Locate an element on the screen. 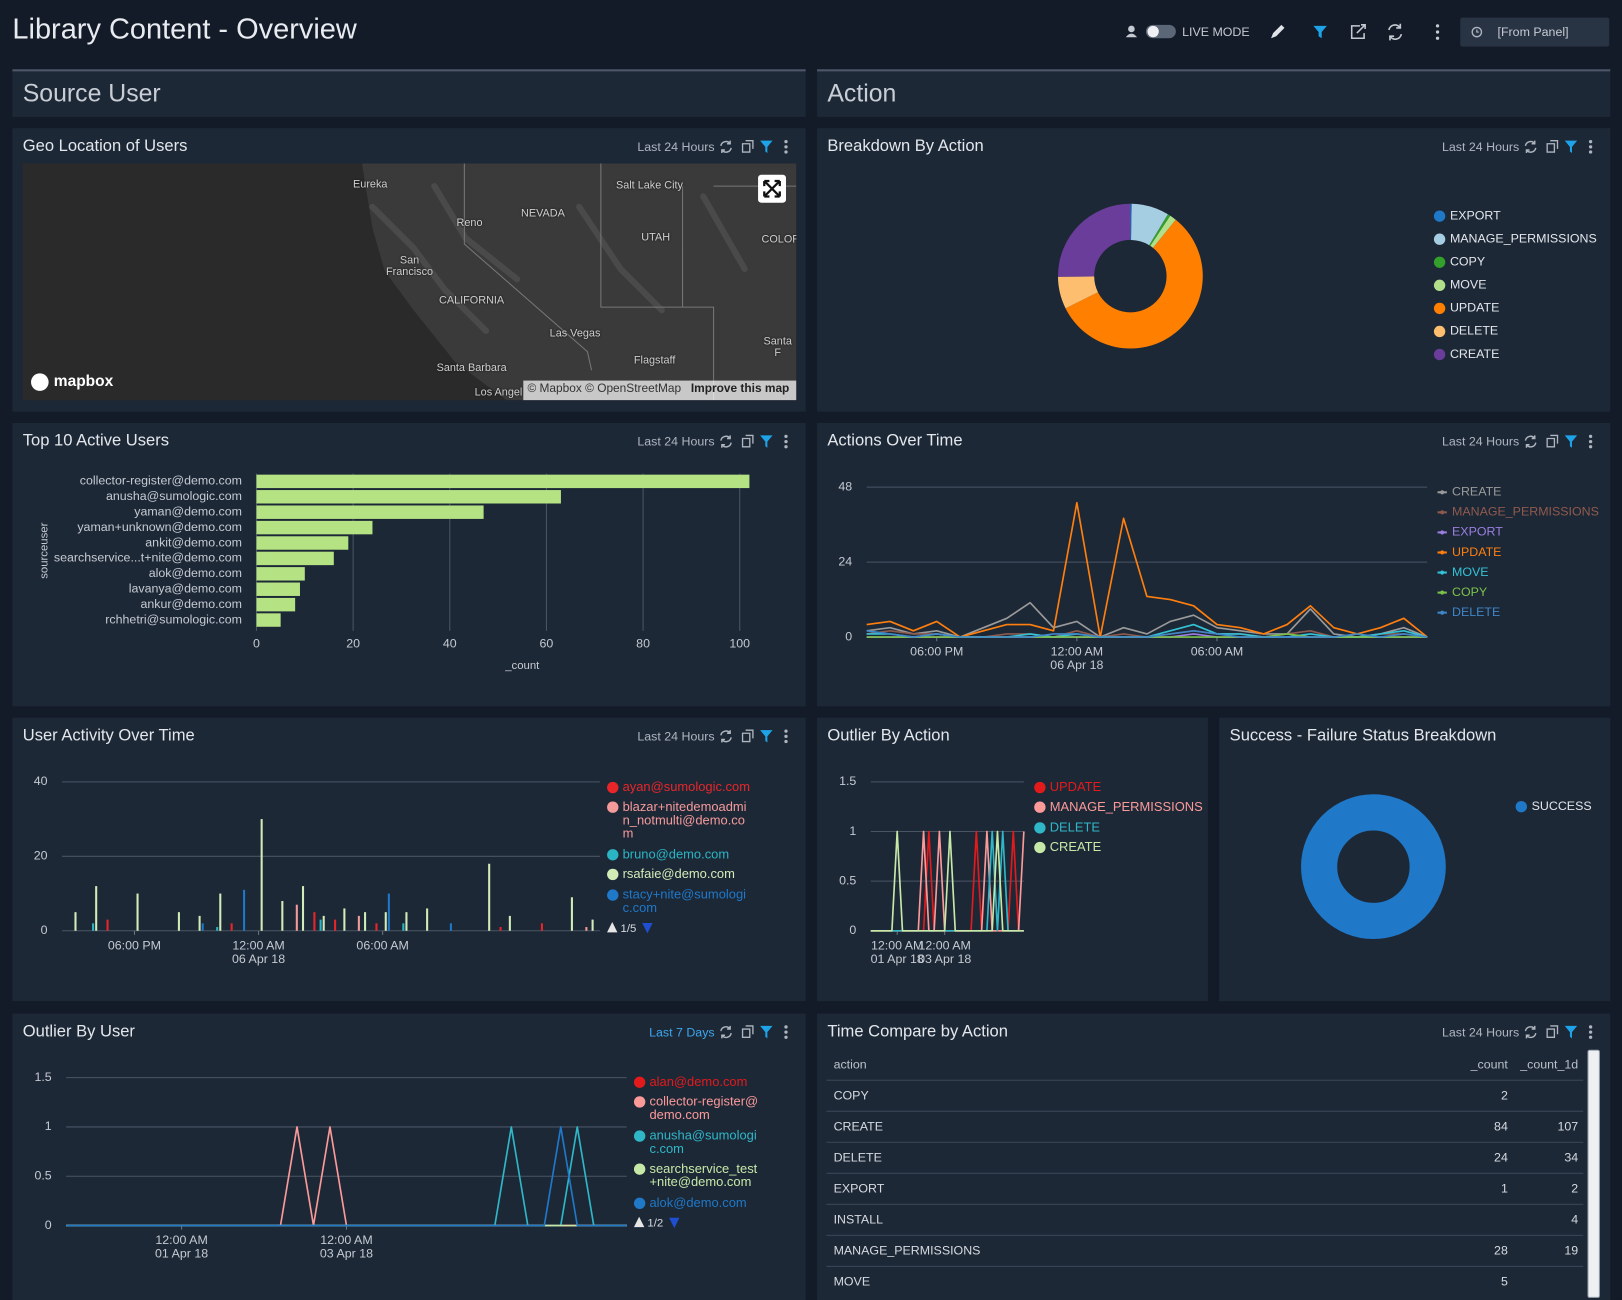 The image size is (1622, 1300). legend-label: searchservice_test+nite@demo.com is located at coordinates (706, 1175).